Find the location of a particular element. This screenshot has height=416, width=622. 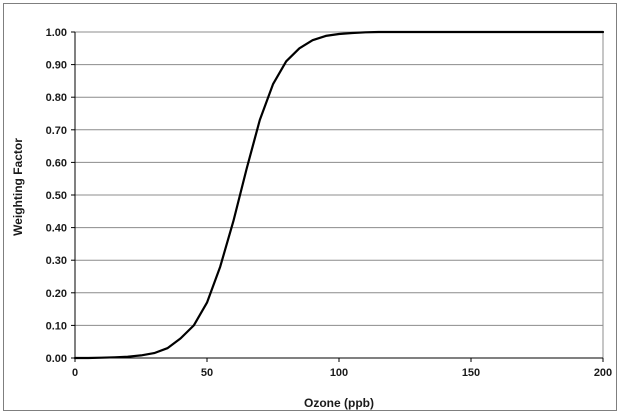

y-tick-label: 1.00 is located at coordinates (56, 33).